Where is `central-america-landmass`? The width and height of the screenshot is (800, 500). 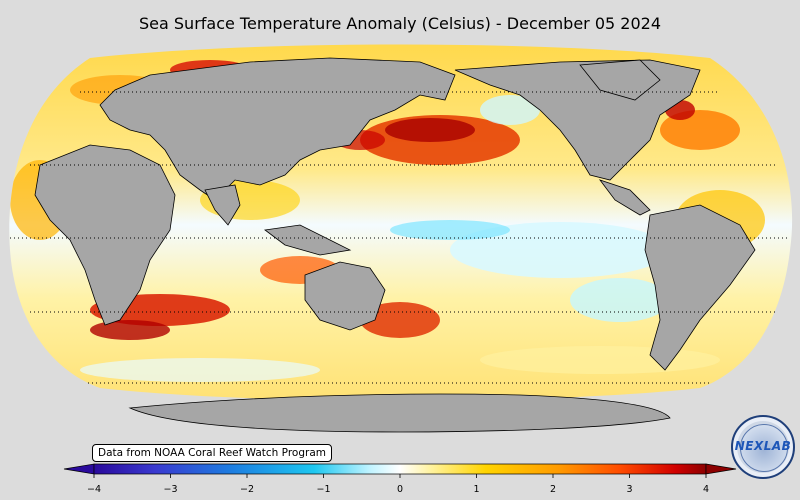
central-america-landmass is located at coordinates (624, 197).